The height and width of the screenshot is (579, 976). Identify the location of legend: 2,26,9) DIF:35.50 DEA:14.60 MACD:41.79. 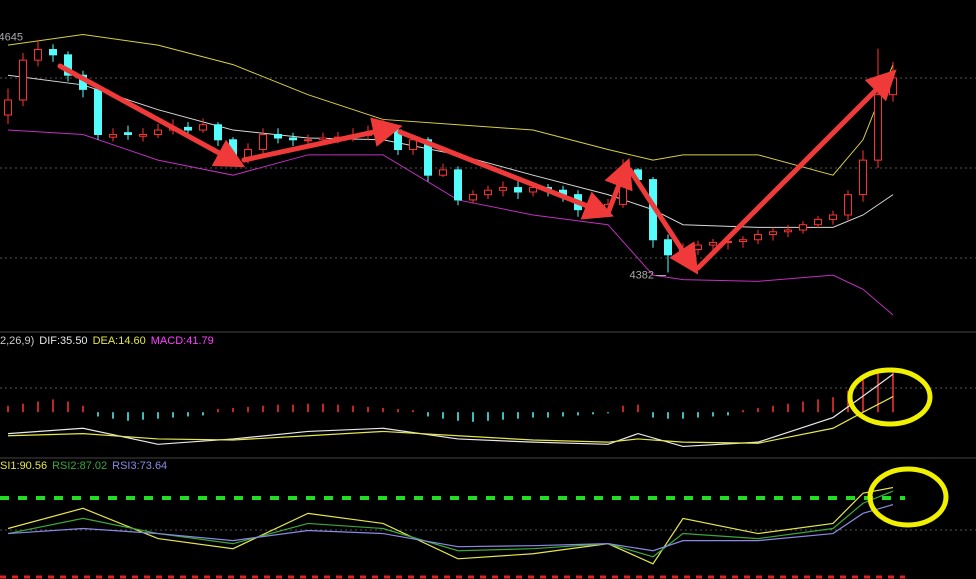
(107, 341).